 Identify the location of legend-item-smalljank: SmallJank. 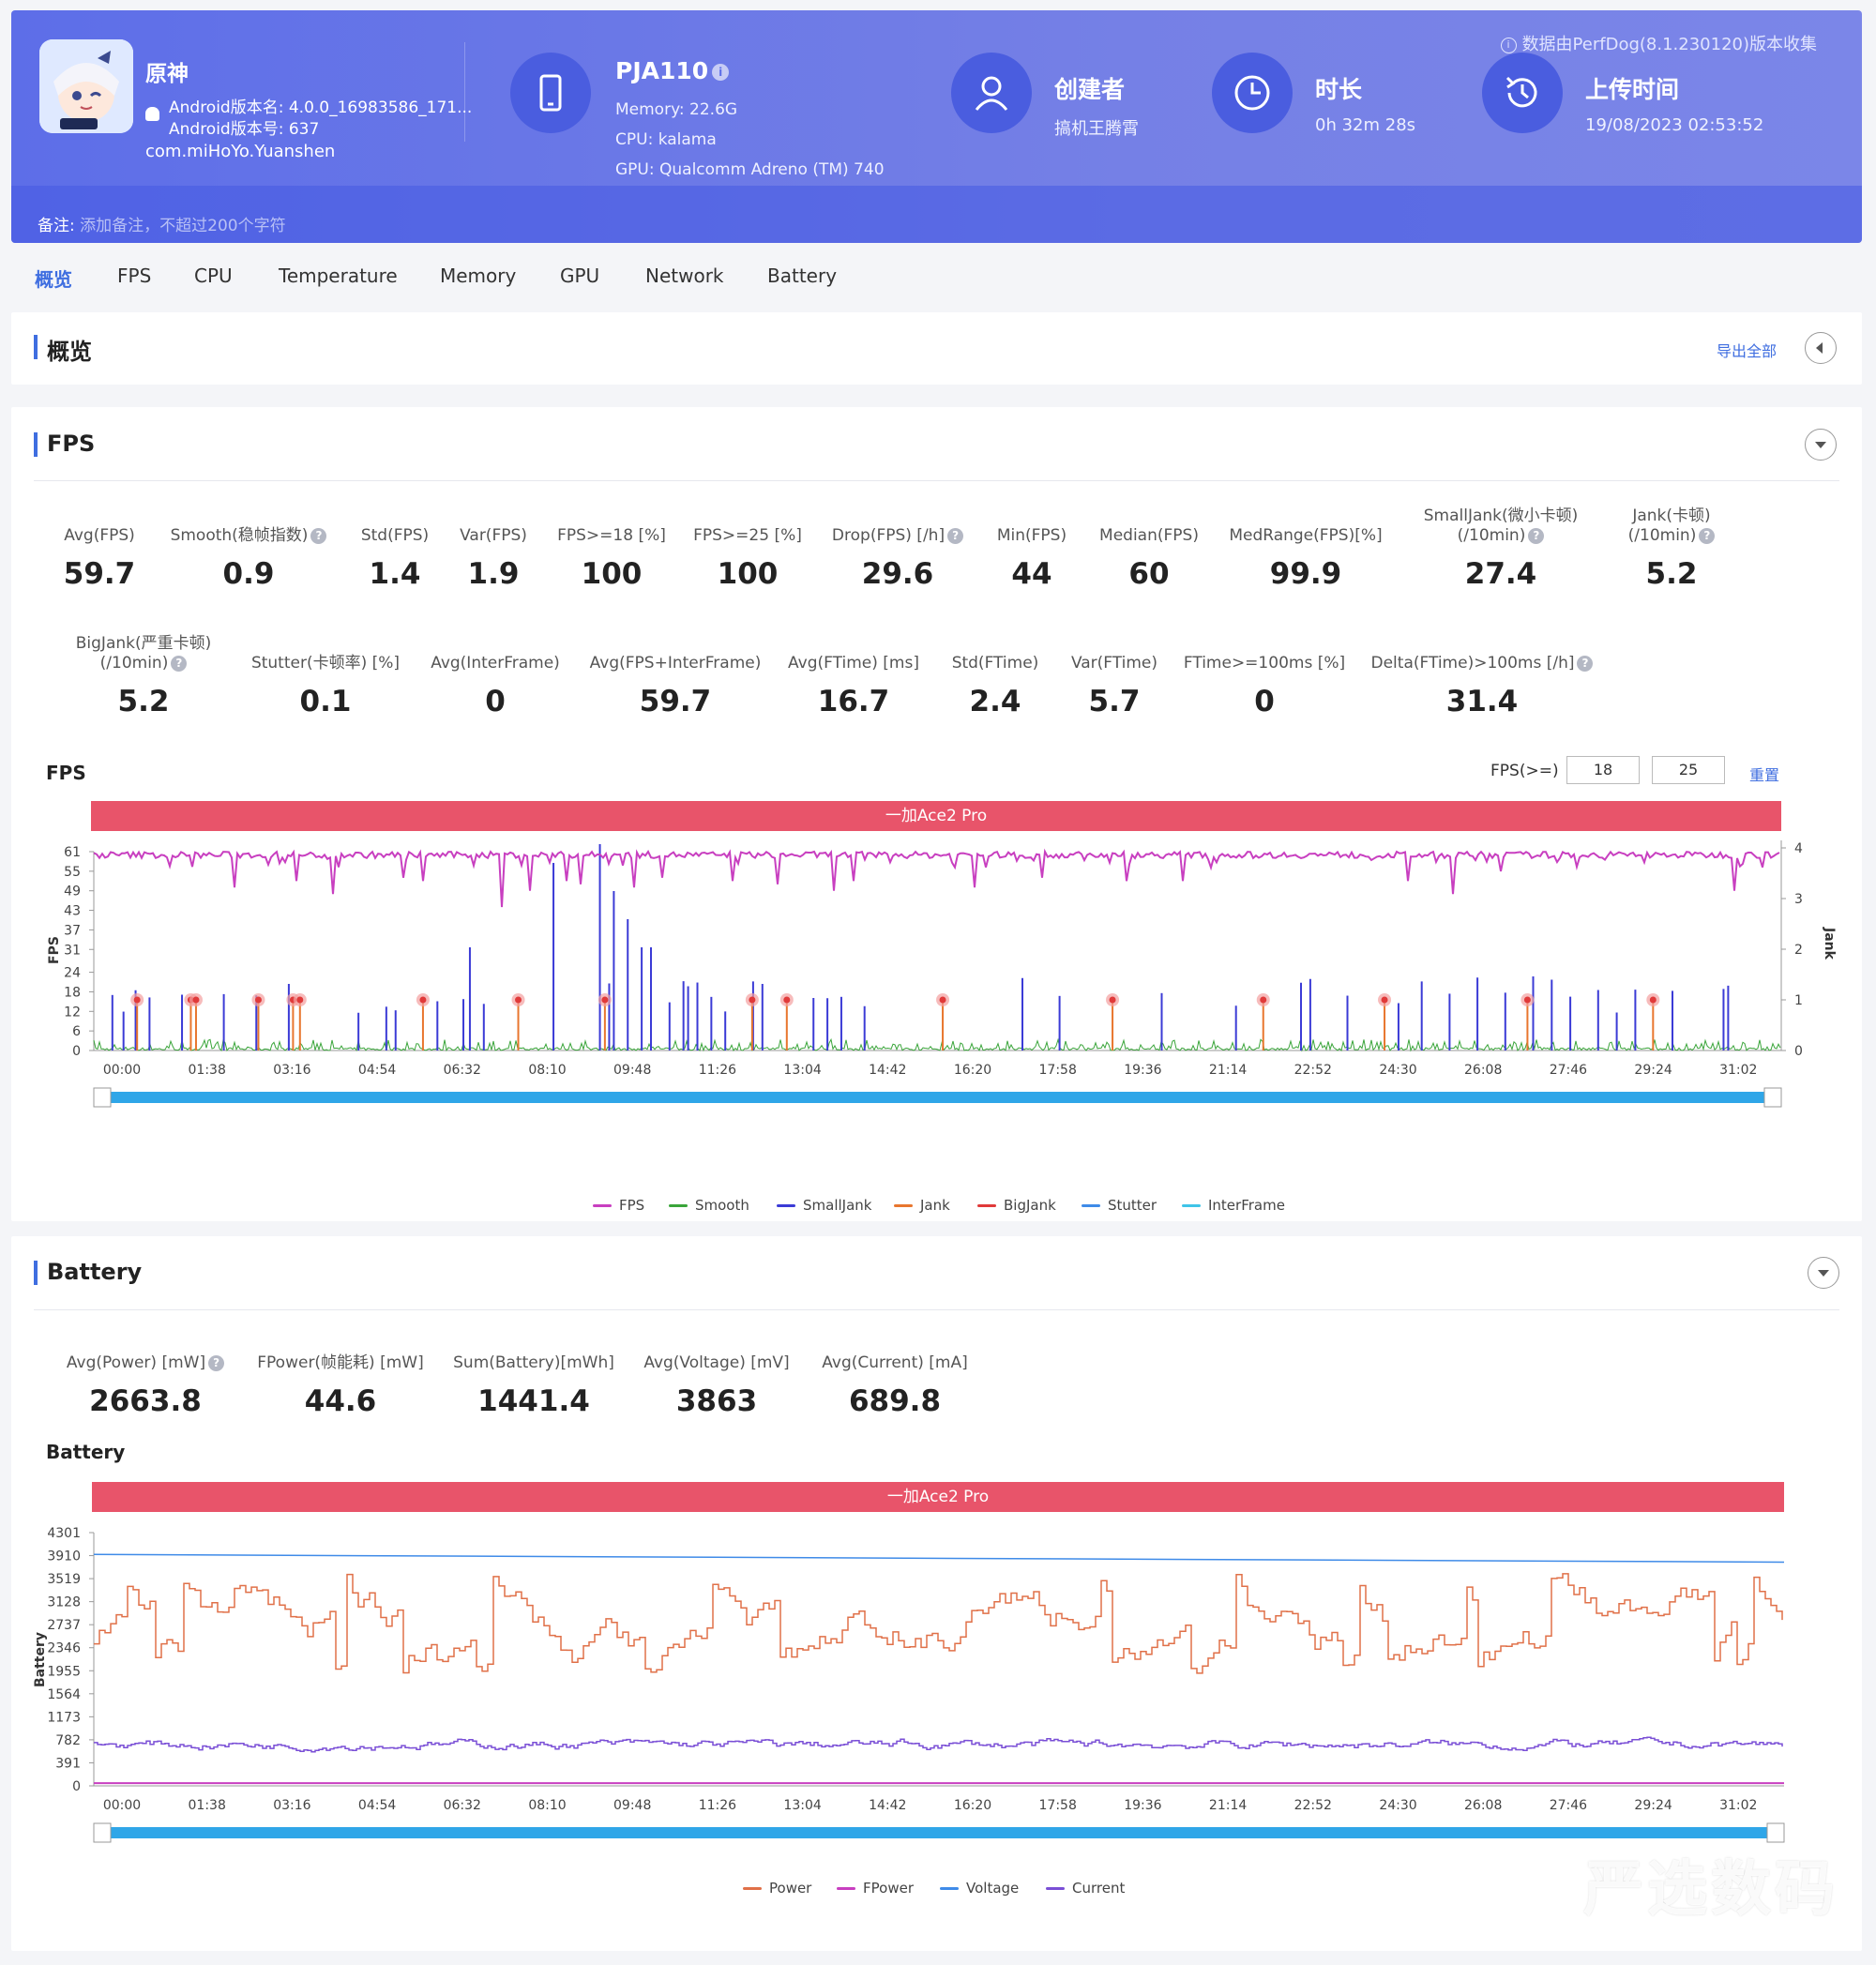
(824, 1206).